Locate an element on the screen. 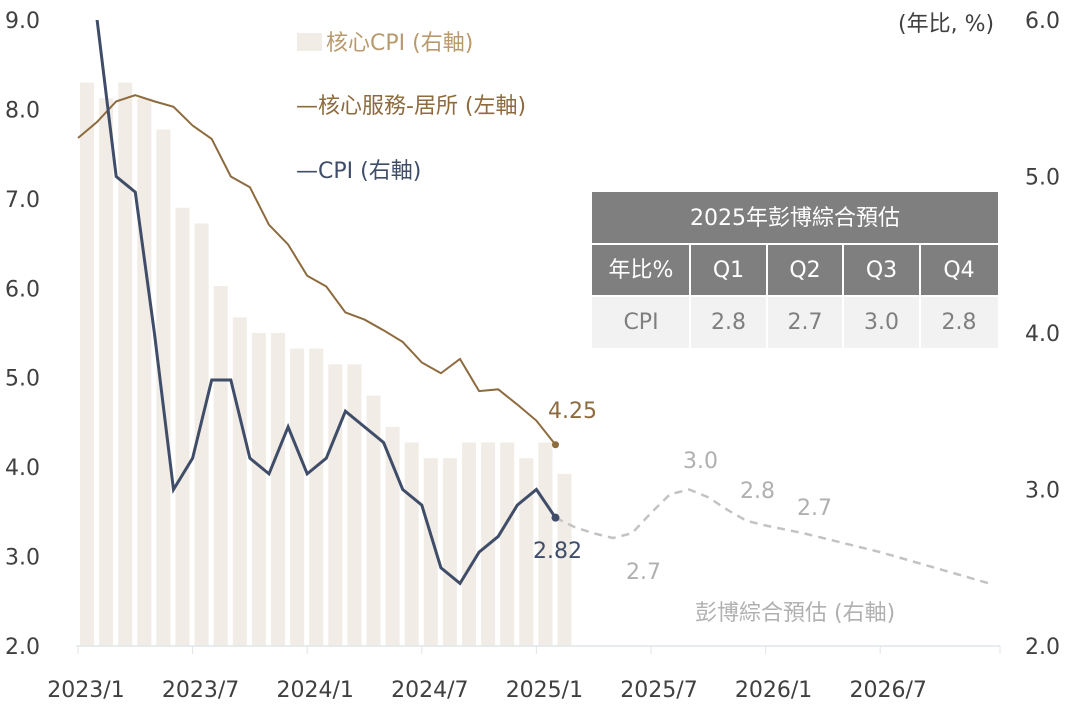 This screenshot has width=1077, height=722. forecast-table: 2025年彭博綜合預估 年比% Q1 Q2 Q3 Q4 CPI 2.8 2.7 3.0 2.8 is located at coordinates (795, 270).